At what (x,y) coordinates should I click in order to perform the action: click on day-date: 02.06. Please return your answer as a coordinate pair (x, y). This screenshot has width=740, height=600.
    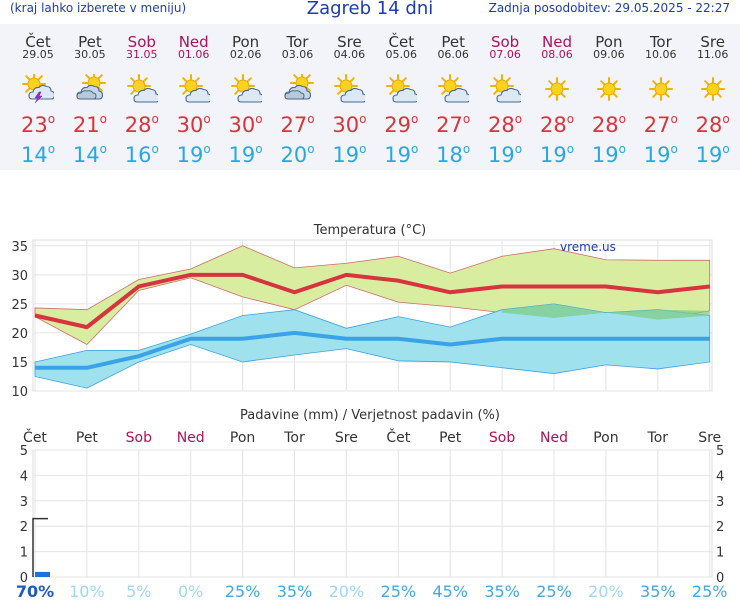
    Looking at the image, I should click on (245, 54).